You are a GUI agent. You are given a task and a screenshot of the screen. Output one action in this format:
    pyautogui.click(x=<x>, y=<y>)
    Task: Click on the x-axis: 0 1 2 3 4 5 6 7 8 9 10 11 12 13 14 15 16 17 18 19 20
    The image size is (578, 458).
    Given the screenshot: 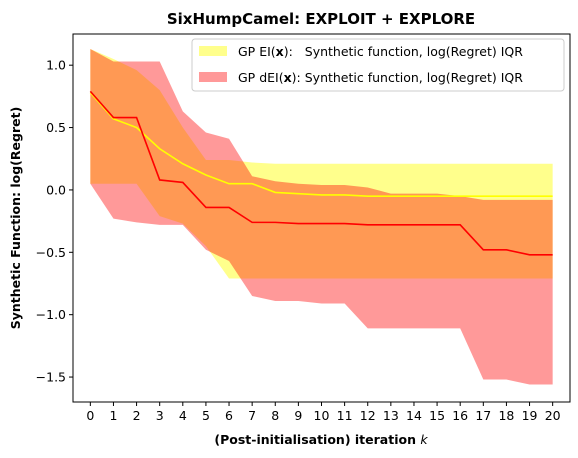 What is the action you would take?
    pyautogui.click(x=323, y=412)
    